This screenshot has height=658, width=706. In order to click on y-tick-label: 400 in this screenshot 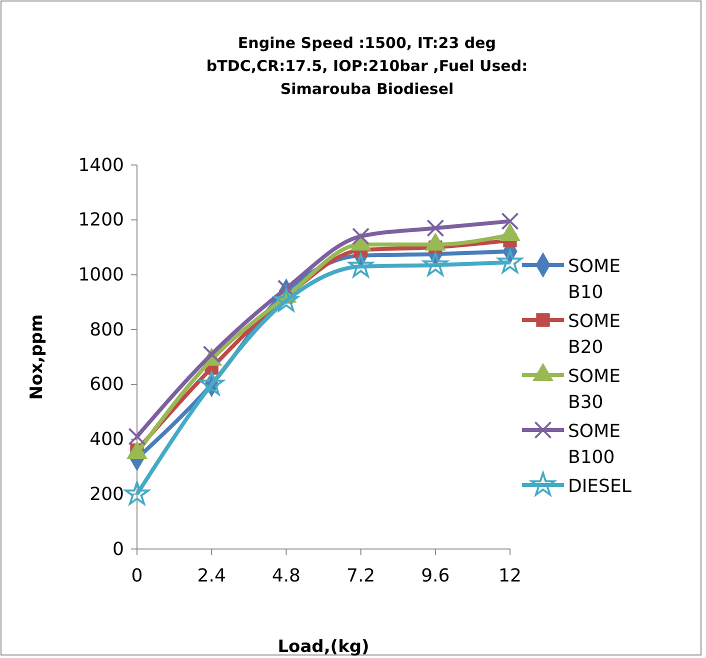, I will do `click(107, 439)`.